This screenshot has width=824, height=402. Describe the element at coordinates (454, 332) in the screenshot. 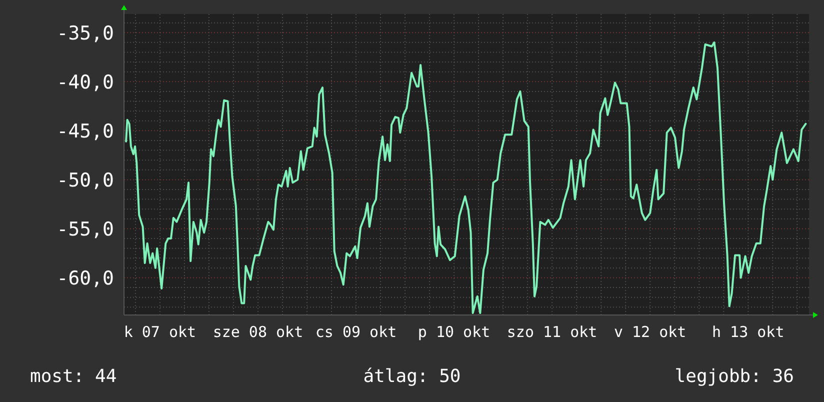

I see `x-tick-label: p 10 okt` at that location.